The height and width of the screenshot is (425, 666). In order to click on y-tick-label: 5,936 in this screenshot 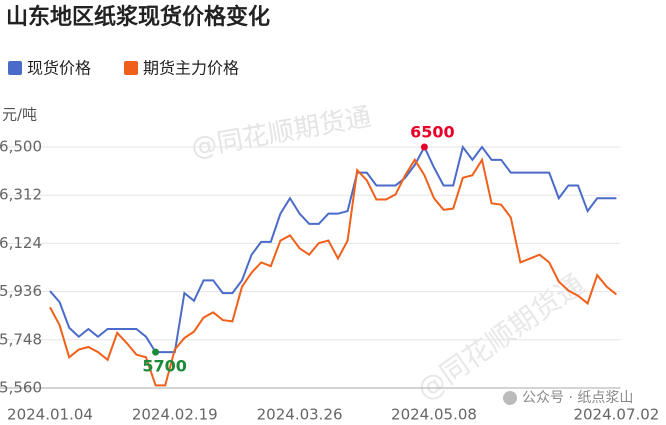, I will do `click(21, 291)`.